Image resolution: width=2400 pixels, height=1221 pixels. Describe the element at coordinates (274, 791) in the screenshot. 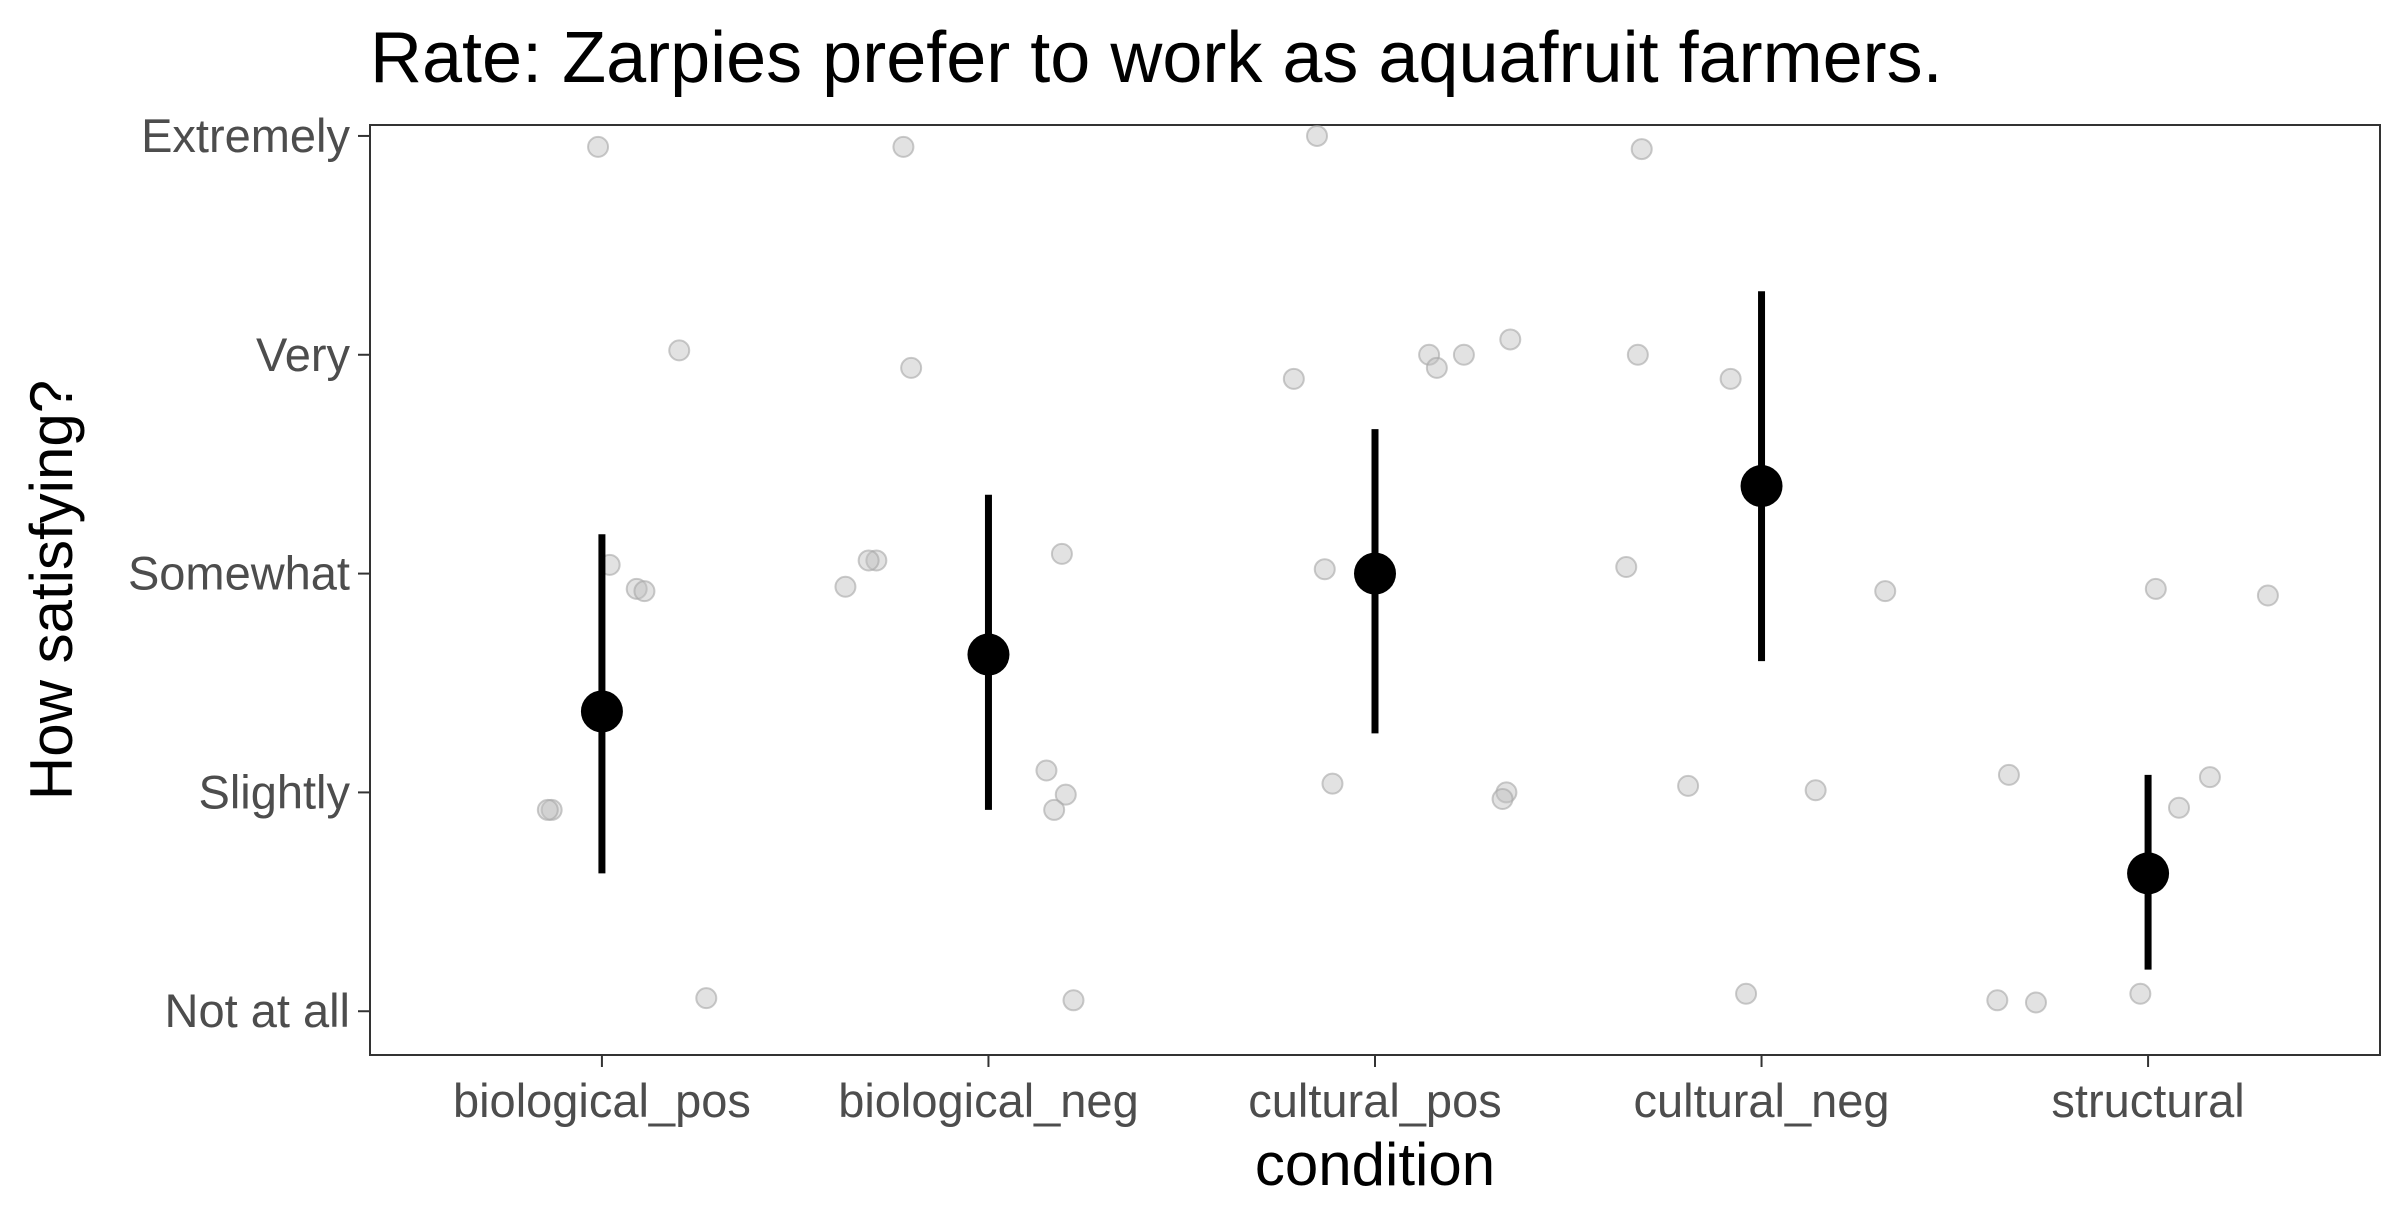

I see `y-tick-label: Slightly` at that location.